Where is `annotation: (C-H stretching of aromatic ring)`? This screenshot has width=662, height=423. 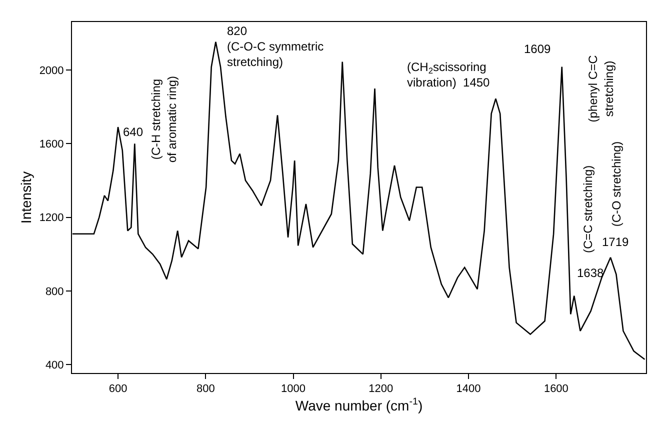
annotation: (C-H stretching of aromatic ring) is located at coordinates (164, 119).